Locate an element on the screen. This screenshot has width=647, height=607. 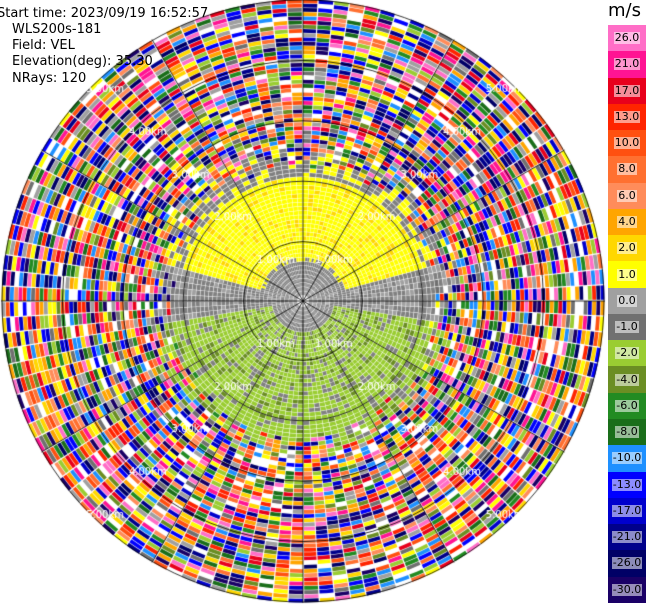
colorbar-cell: -13.0 is located at coordinates (627, 484).